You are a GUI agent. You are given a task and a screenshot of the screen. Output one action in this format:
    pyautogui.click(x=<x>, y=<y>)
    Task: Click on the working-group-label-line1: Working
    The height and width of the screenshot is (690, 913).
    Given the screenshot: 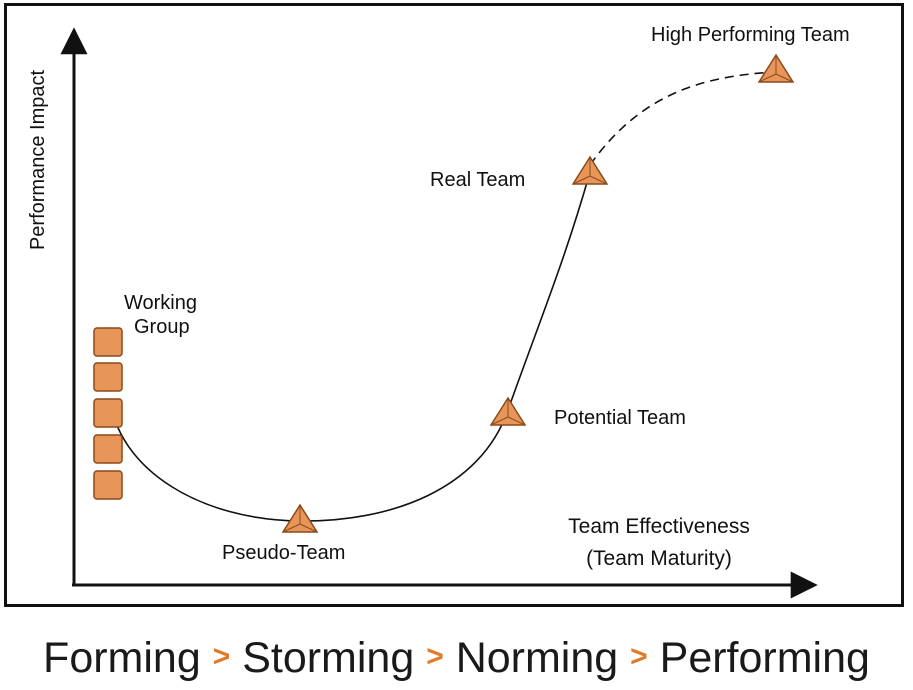 What is the action you would take?
    pyautogui.click(x=160, y=303)
    